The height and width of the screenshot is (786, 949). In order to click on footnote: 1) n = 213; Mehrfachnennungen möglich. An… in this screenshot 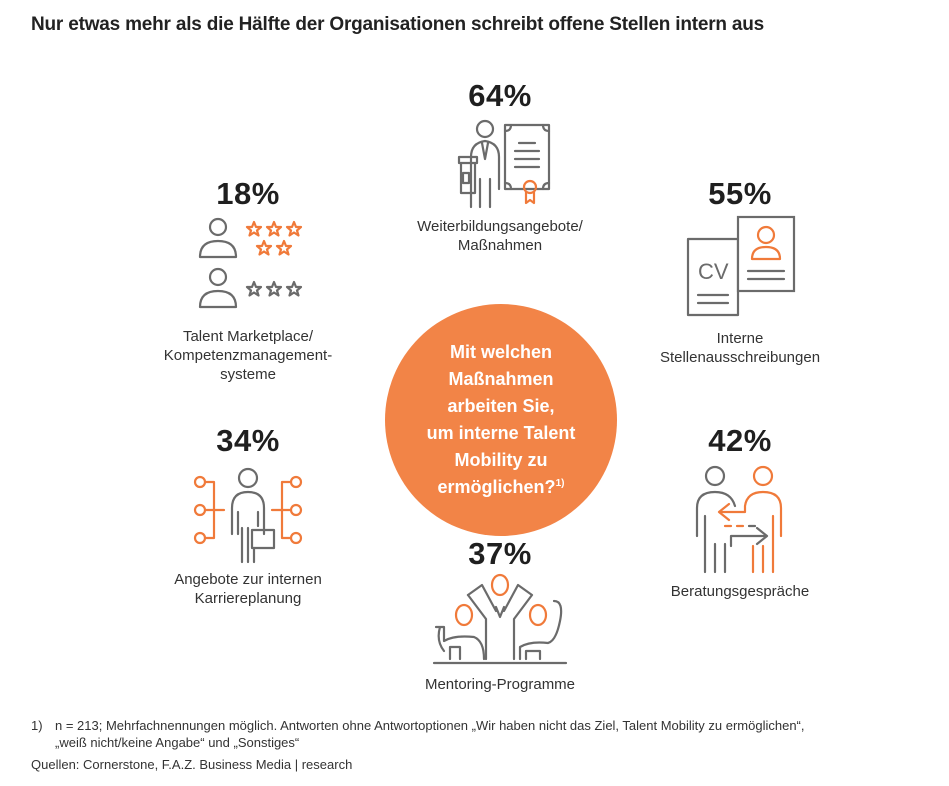, I will do `click(418, 734)`.